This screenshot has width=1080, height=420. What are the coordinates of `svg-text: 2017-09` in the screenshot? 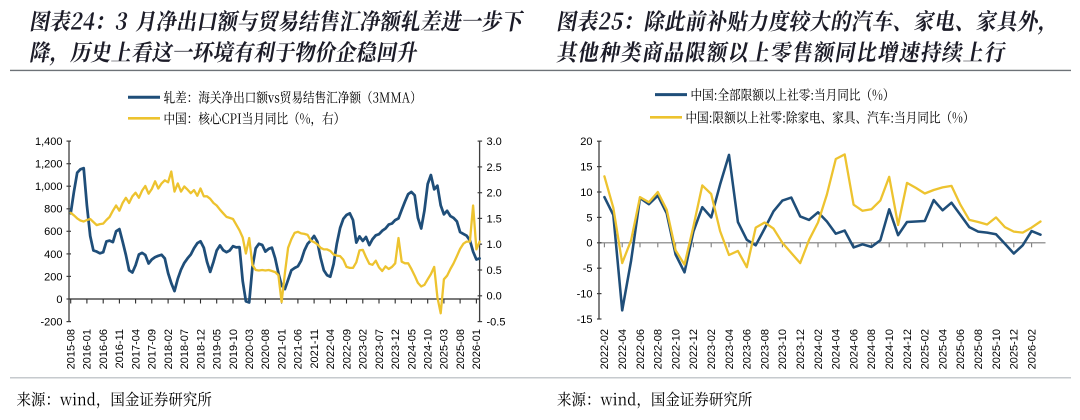 It's located at (153, 349).